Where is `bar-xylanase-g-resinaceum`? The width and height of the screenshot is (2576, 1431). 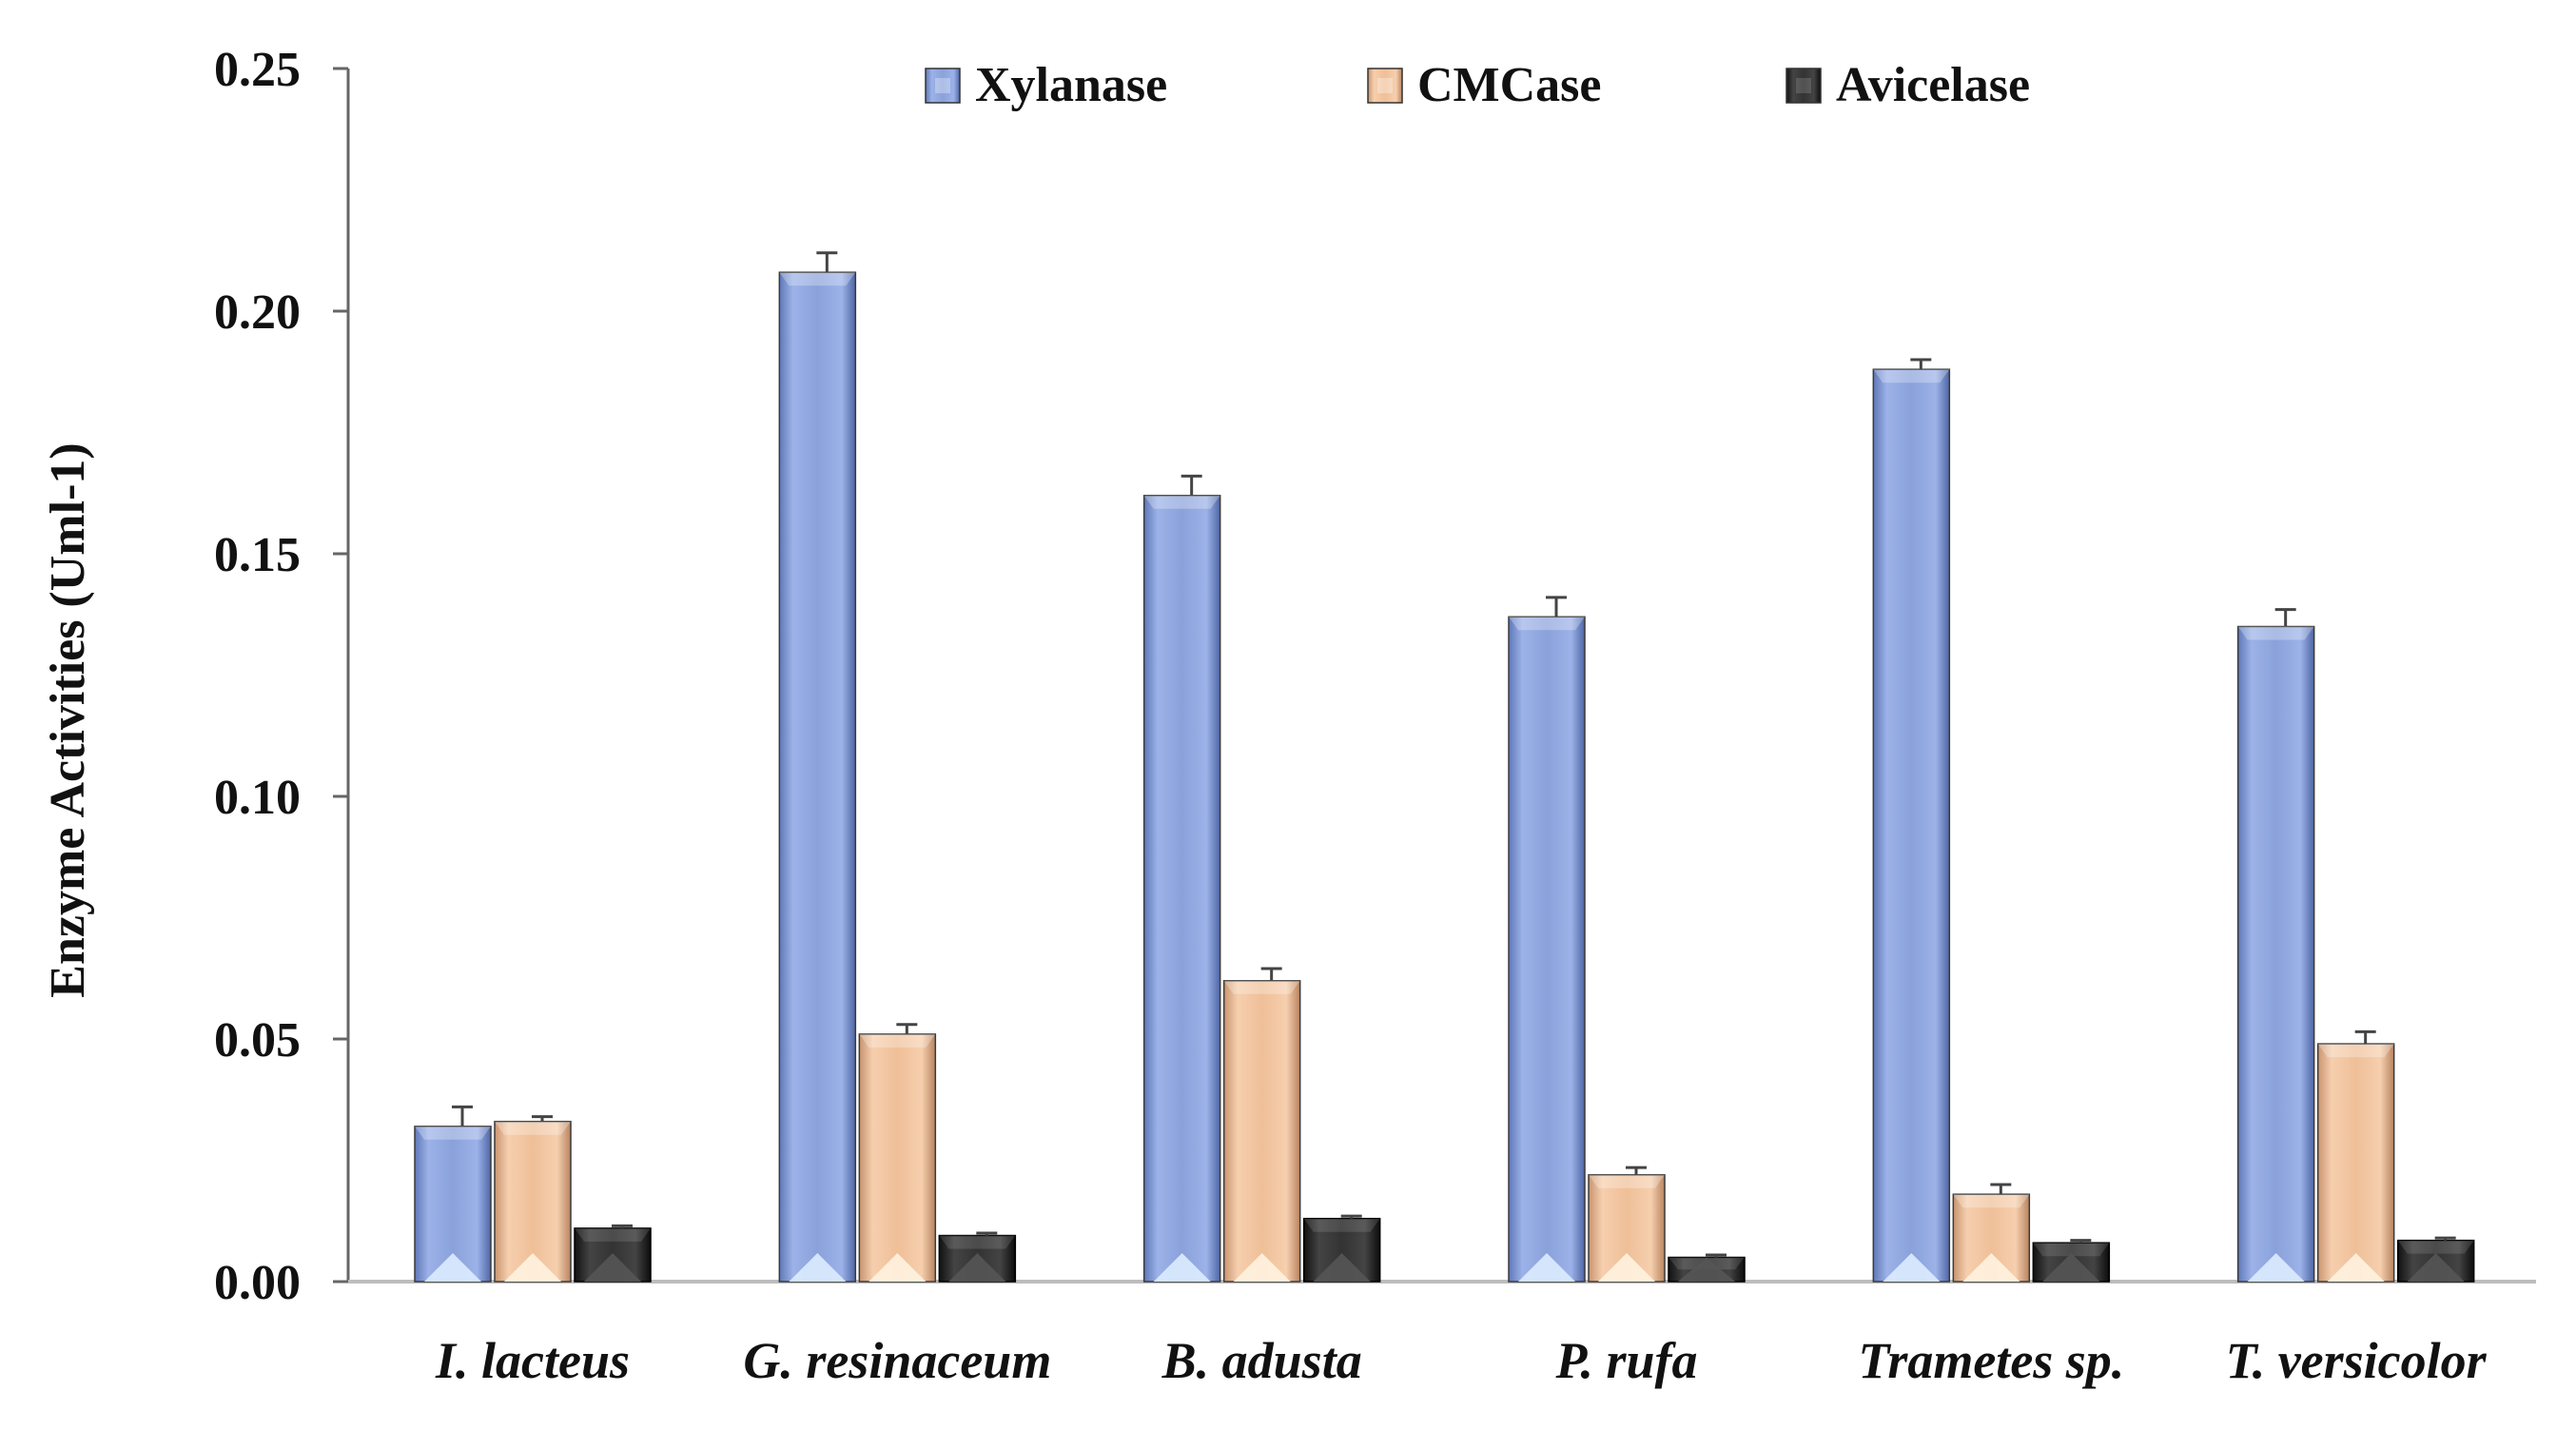 bar-xylanase-g-resinaceum is located at coordinates (817, 767).